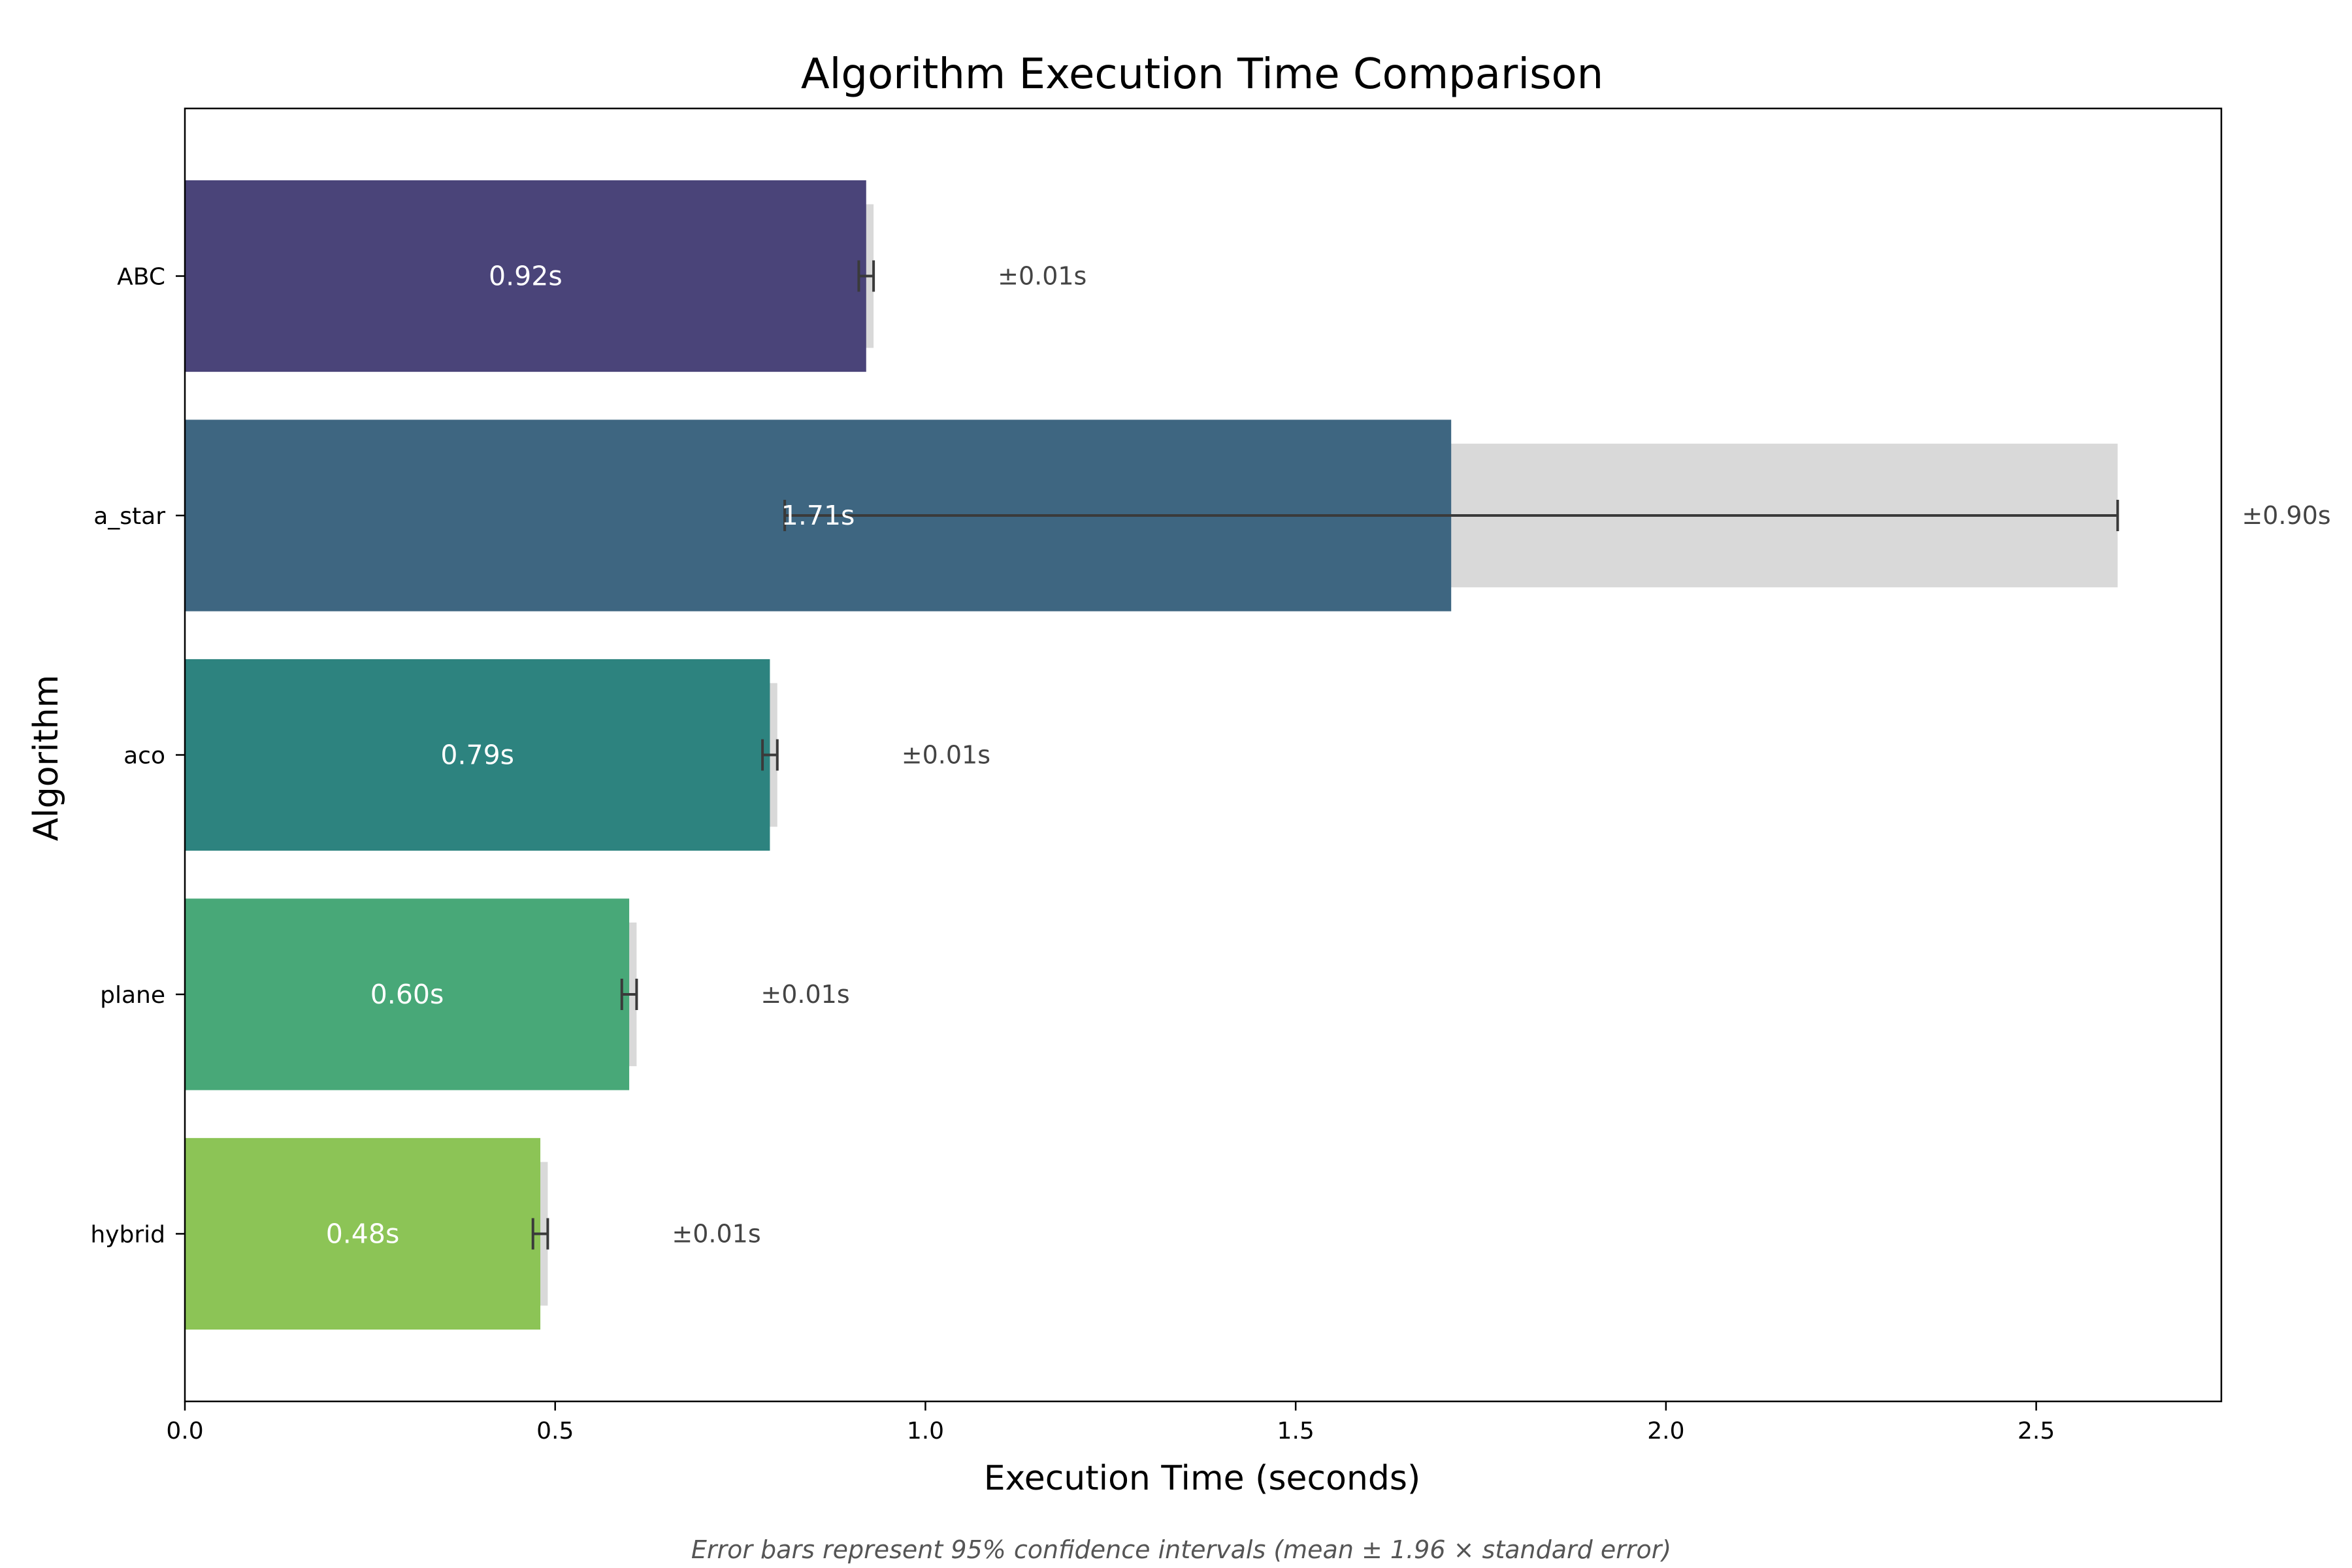 The height and width of the screenshot is (1568, 2352). What do you see at coordinates (1202, 74) in the screenshot?
I see `chart-title: Algorithm Execution Time Comparison` at bounding box center [1202, 74].